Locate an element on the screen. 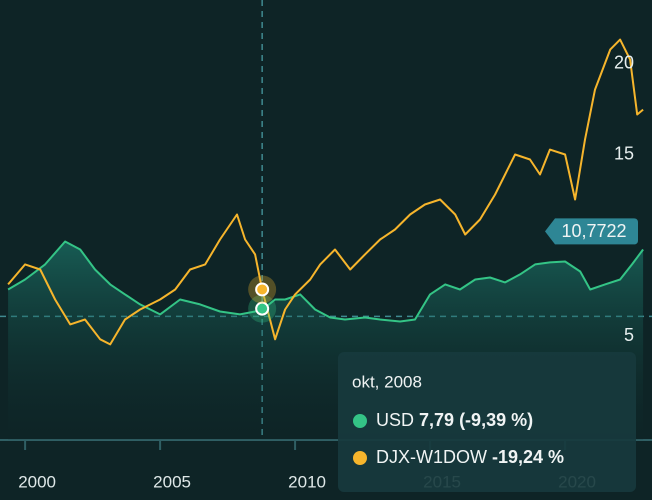 The width and height of the screenshot is (652, 500). tooltip-row: USD 7,79 (-9,39 %) is located at coordinates (454, 420).